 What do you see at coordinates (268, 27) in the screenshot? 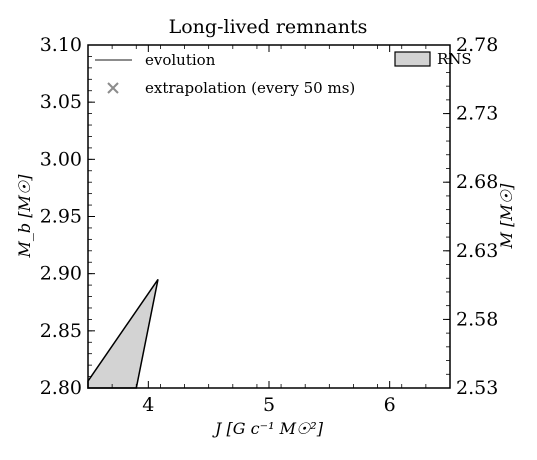
I see `chart-title: Long-lived remnants` at bounding box center [268, 27].